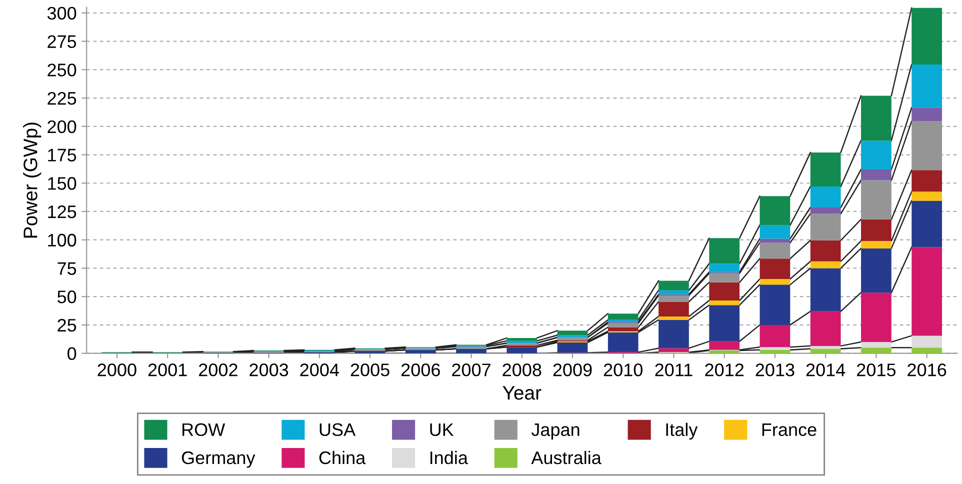  What do you see at coordinates (62, 211) in the screenshot?
I see `y-tick-label: 125` at bounding box center [62, 211].